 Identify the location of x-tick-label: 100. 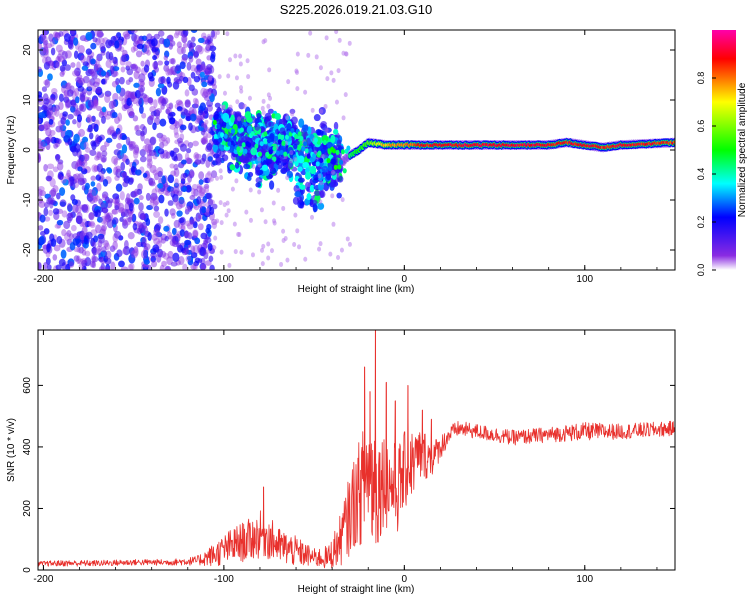
(584, 579).